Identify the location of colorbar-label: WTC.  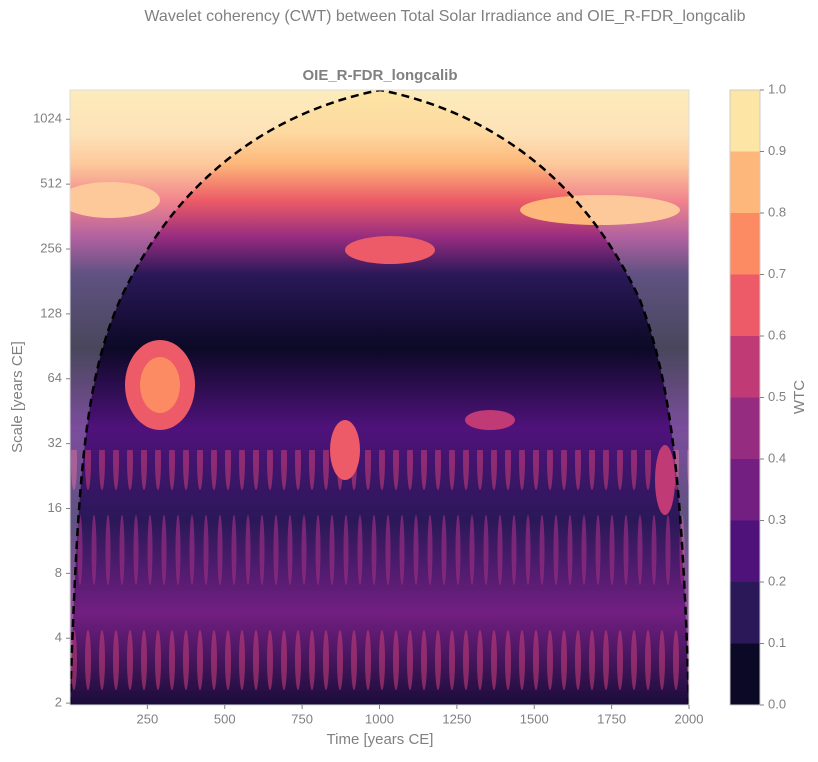
(799, 397).